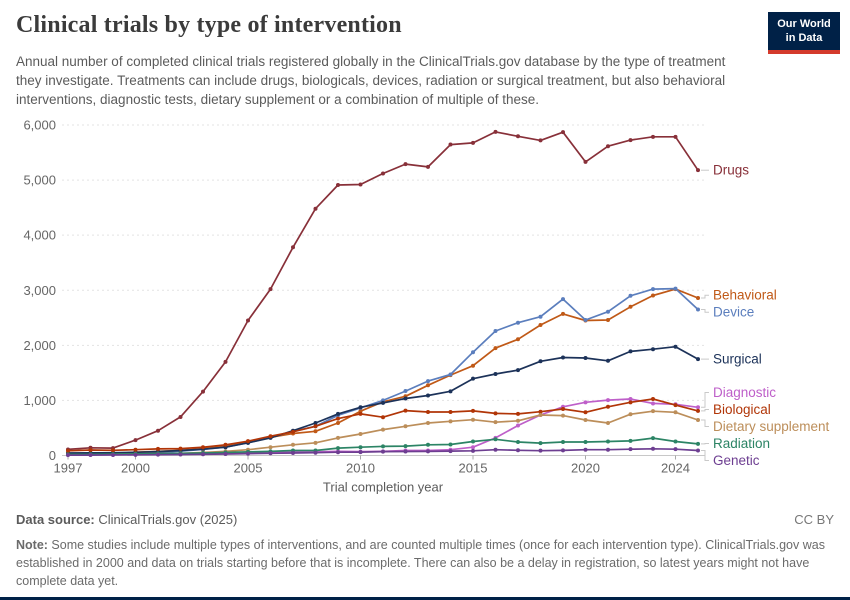 Image resolution: width=850 pixels, height=600 pixels. What do you see at coordinates (166, 519) in the screenshot?
I see `data-source-value: ClinicalTrials.gov (2025)` at bounding box center [166, 519].